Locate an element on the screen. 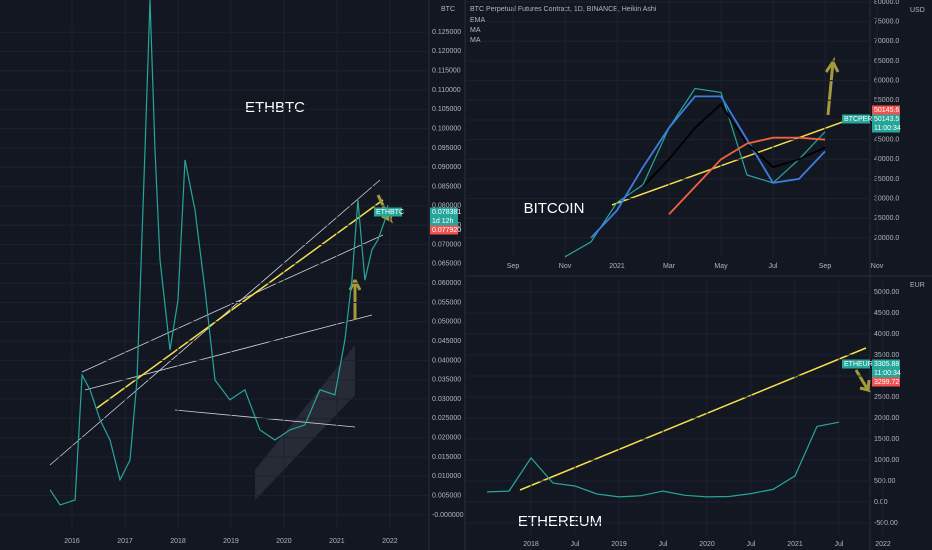  unit: EUR is located at coordinates (917, 285).